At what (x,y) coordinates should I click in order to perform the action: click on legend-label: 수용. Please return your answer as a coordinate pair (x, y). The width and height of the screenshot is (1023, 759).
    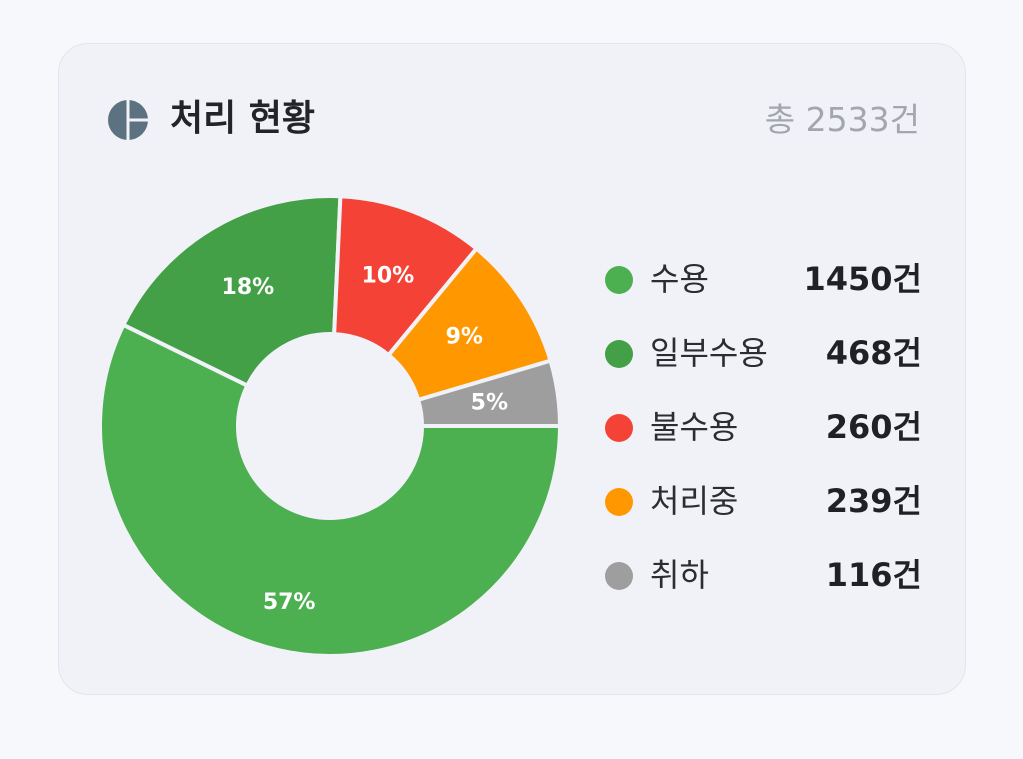
    Looking at the image, I should click on (679, 279).